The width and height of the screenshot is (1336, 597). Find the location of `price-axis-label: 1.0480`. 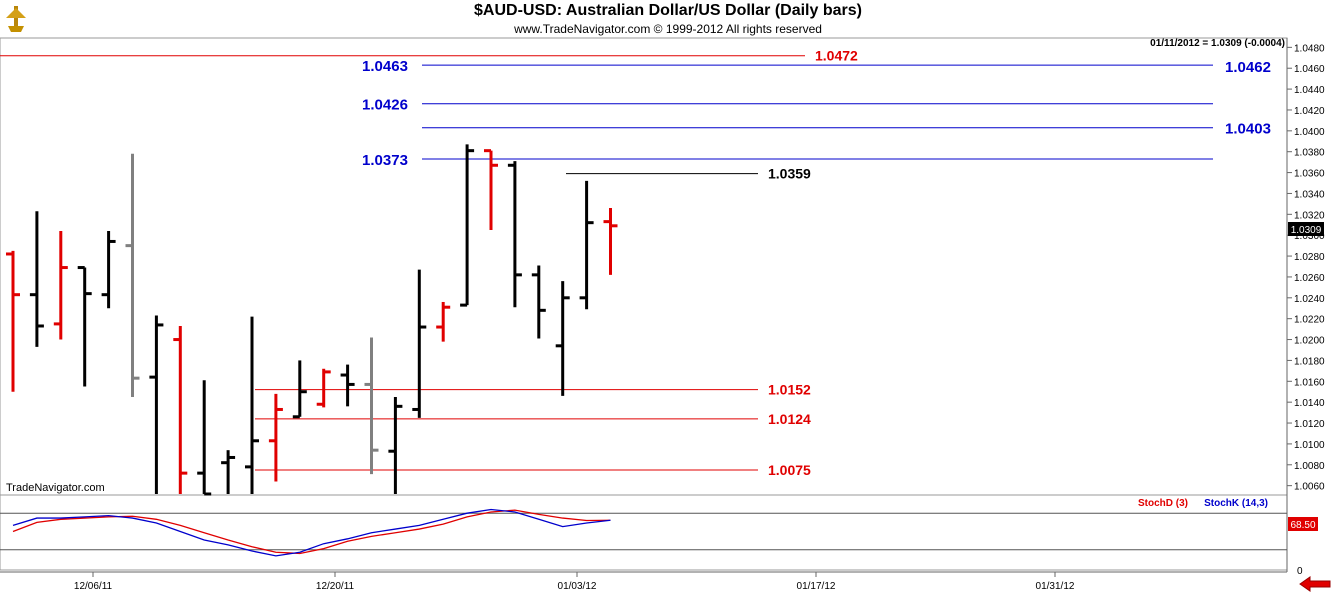

price-axis-label: 1.0480 is located at coordinates (1309, 48).